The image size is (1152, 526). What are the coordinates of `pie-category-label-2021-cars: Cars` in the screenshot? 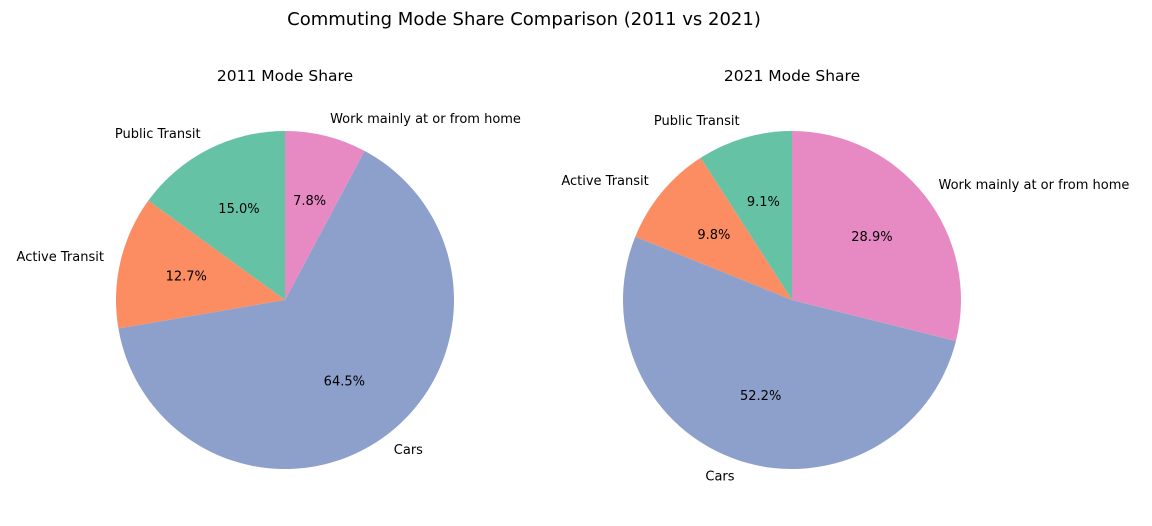 It's located at (719, 476).